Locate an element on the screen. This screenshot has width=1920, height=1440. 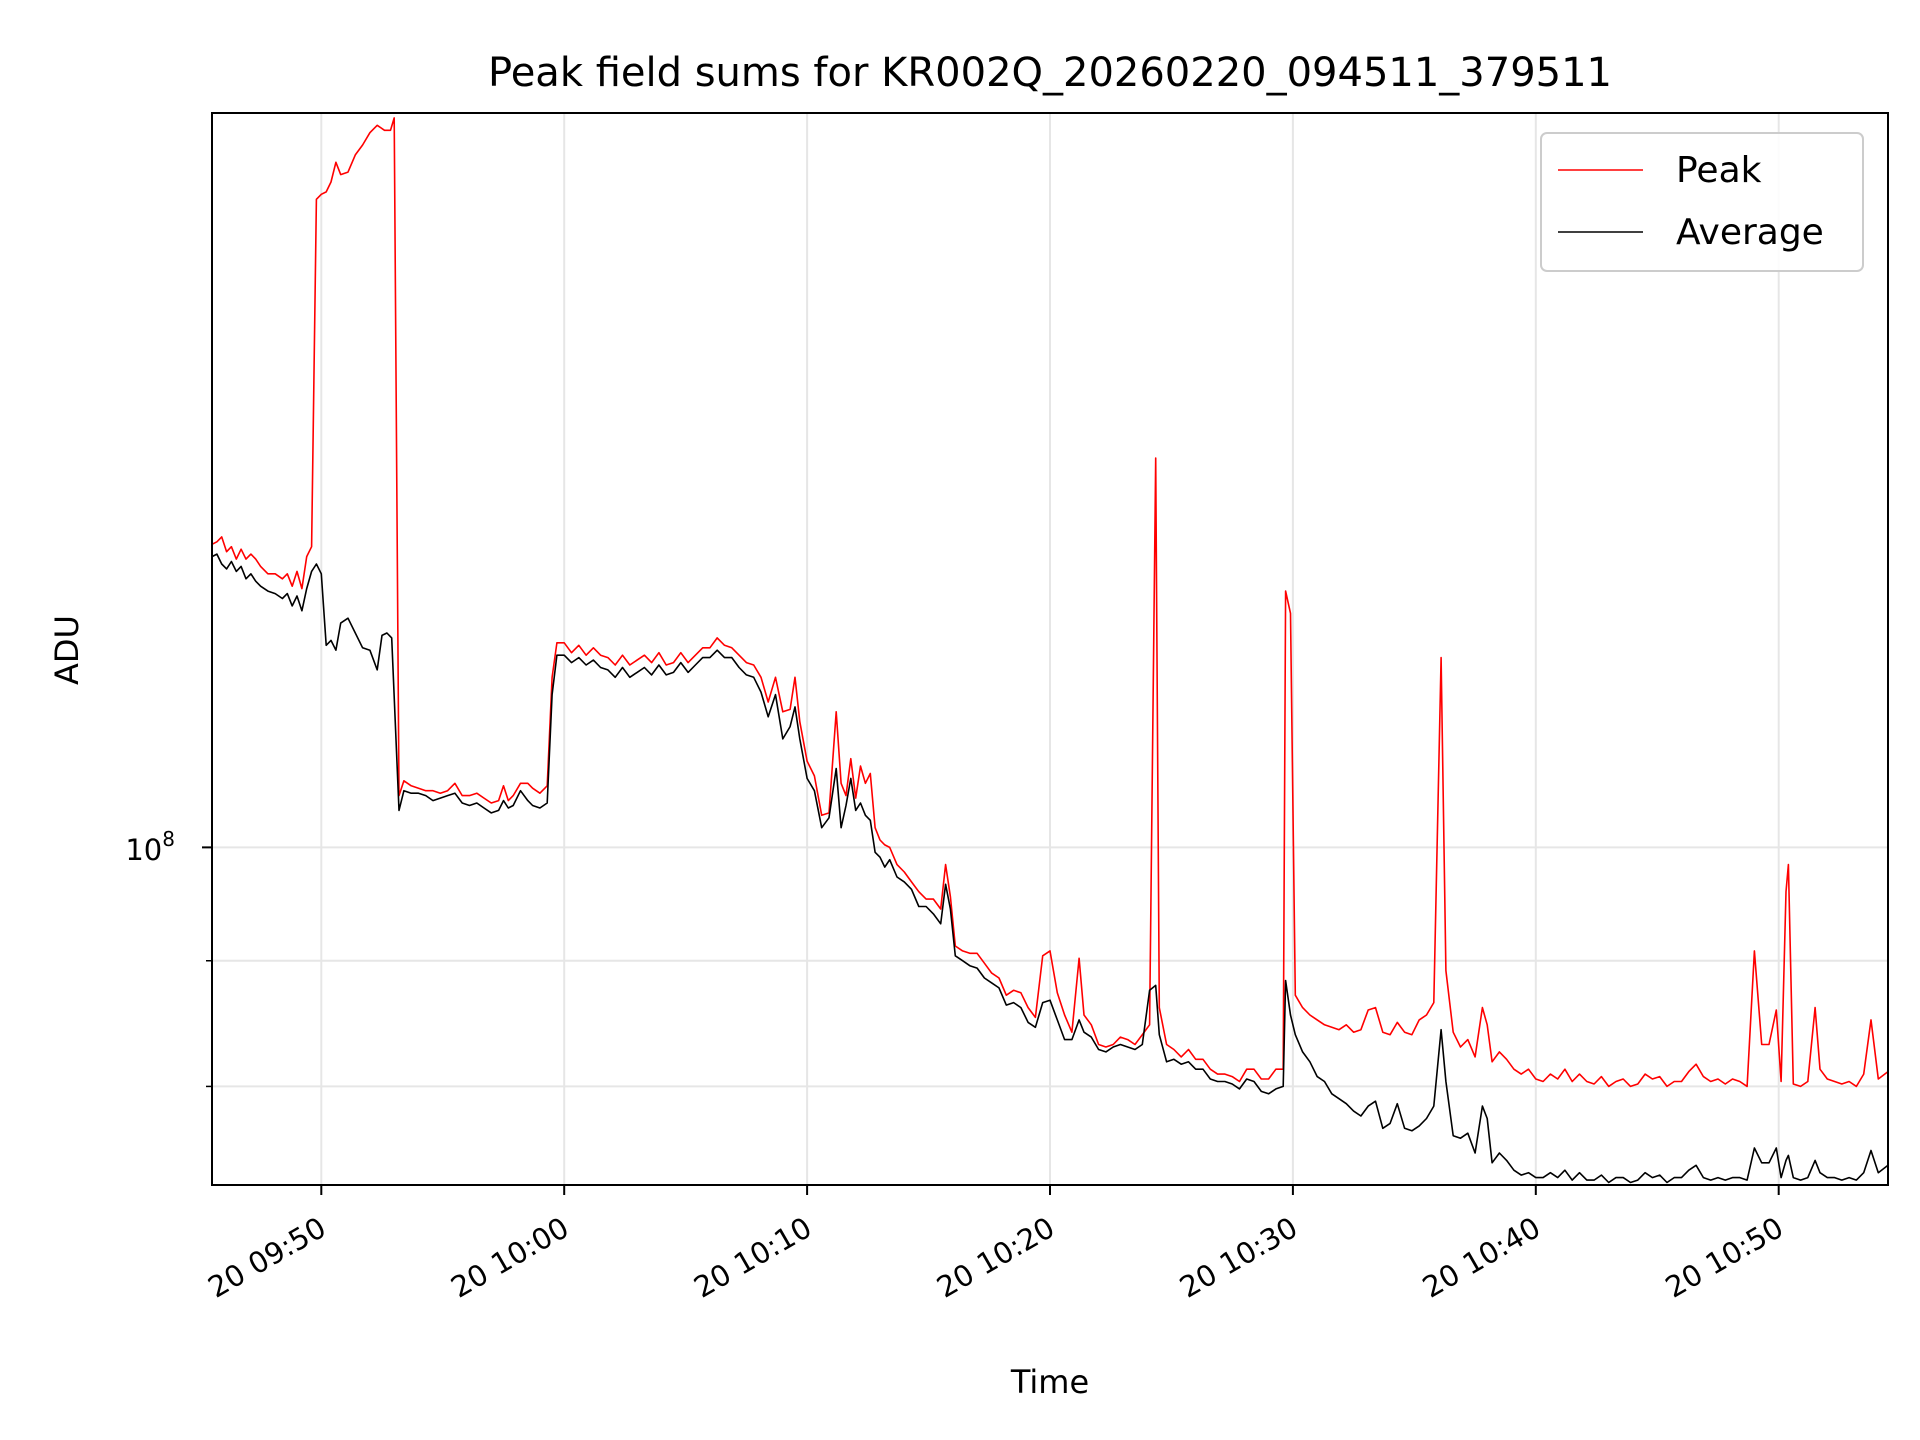
legend: Peak Average is located at coordinates (1702, 202).